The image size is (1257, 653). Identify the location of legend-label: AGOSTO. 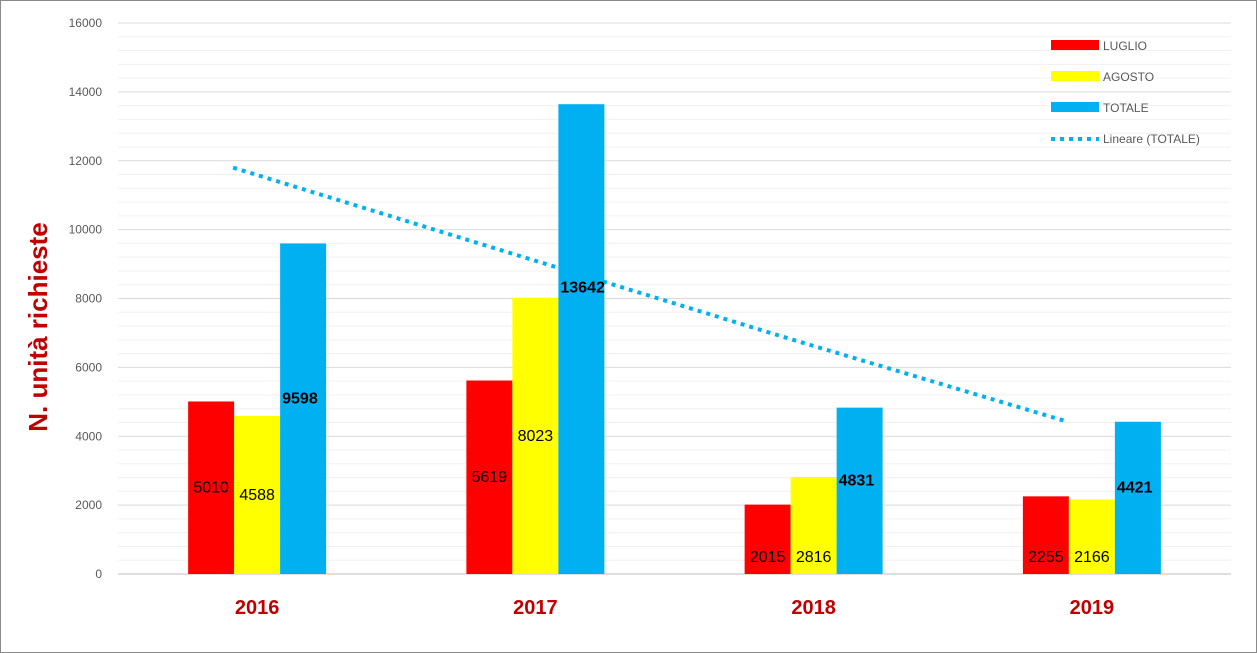
(1128, 77).